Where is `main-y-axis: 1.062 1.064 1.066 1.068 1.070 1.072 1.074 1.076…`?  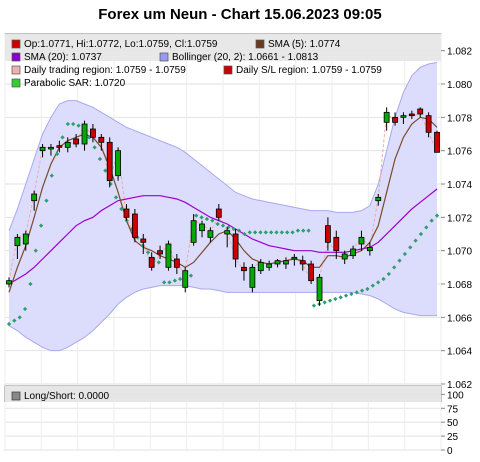
main-y-axis: 1.062 1.064 1.066 1.068 1.070 1.072 1.074 1.076… is located at coordinates (456, 219).